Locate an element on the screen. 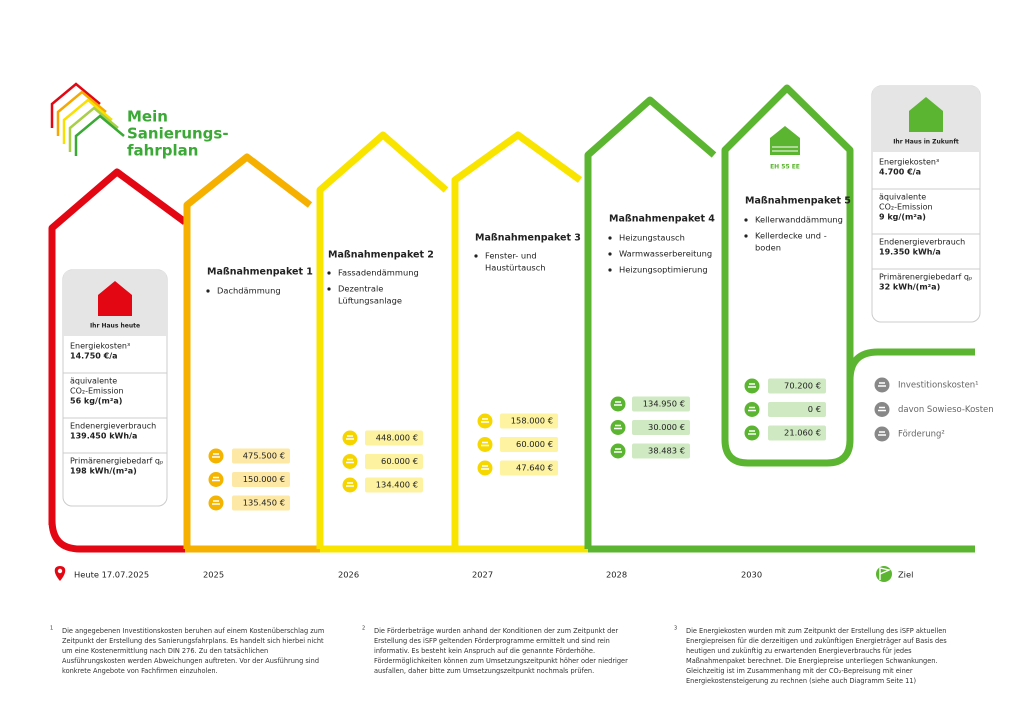 The width and height of the screenshot is (1024, 725). package-title: Maßnahmenpaket 3 is located at coordinates (528, 238).